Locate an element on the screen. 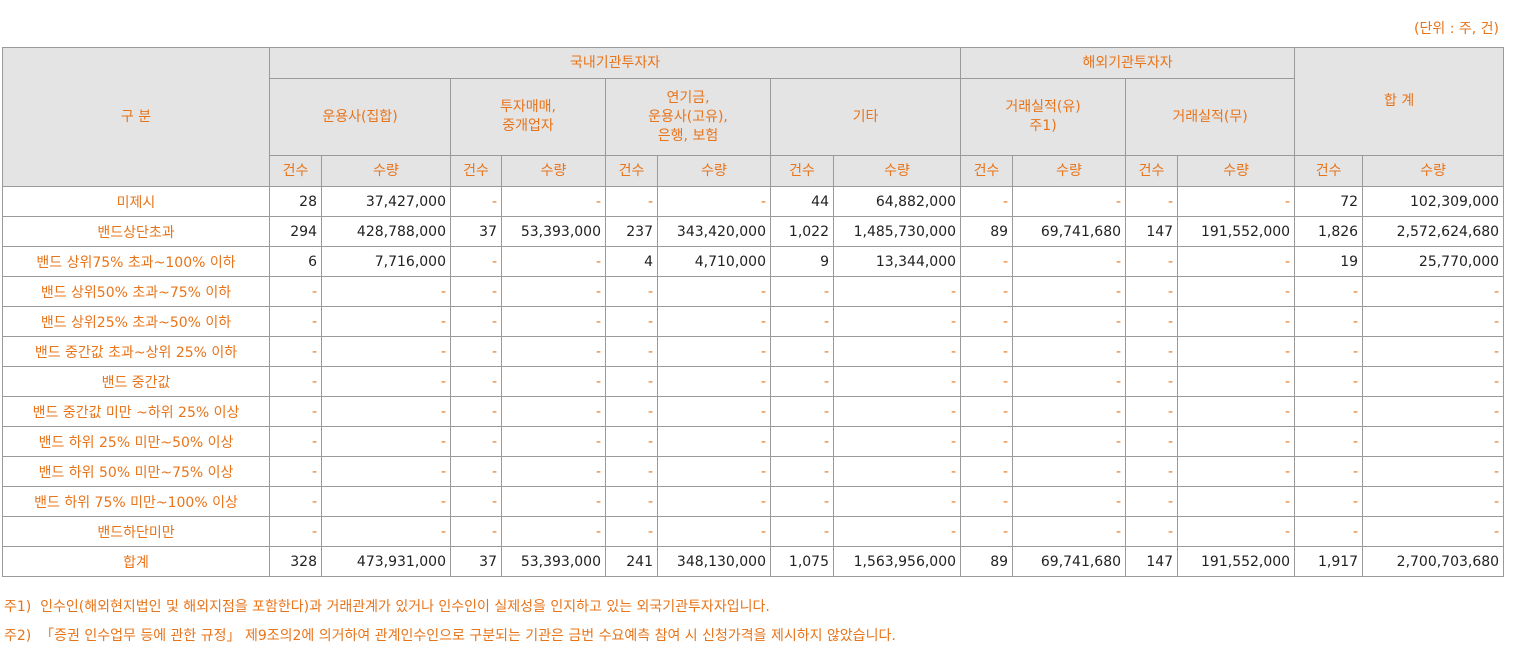  table-cell: 348,130,000 is located at coordinates (714, 561).